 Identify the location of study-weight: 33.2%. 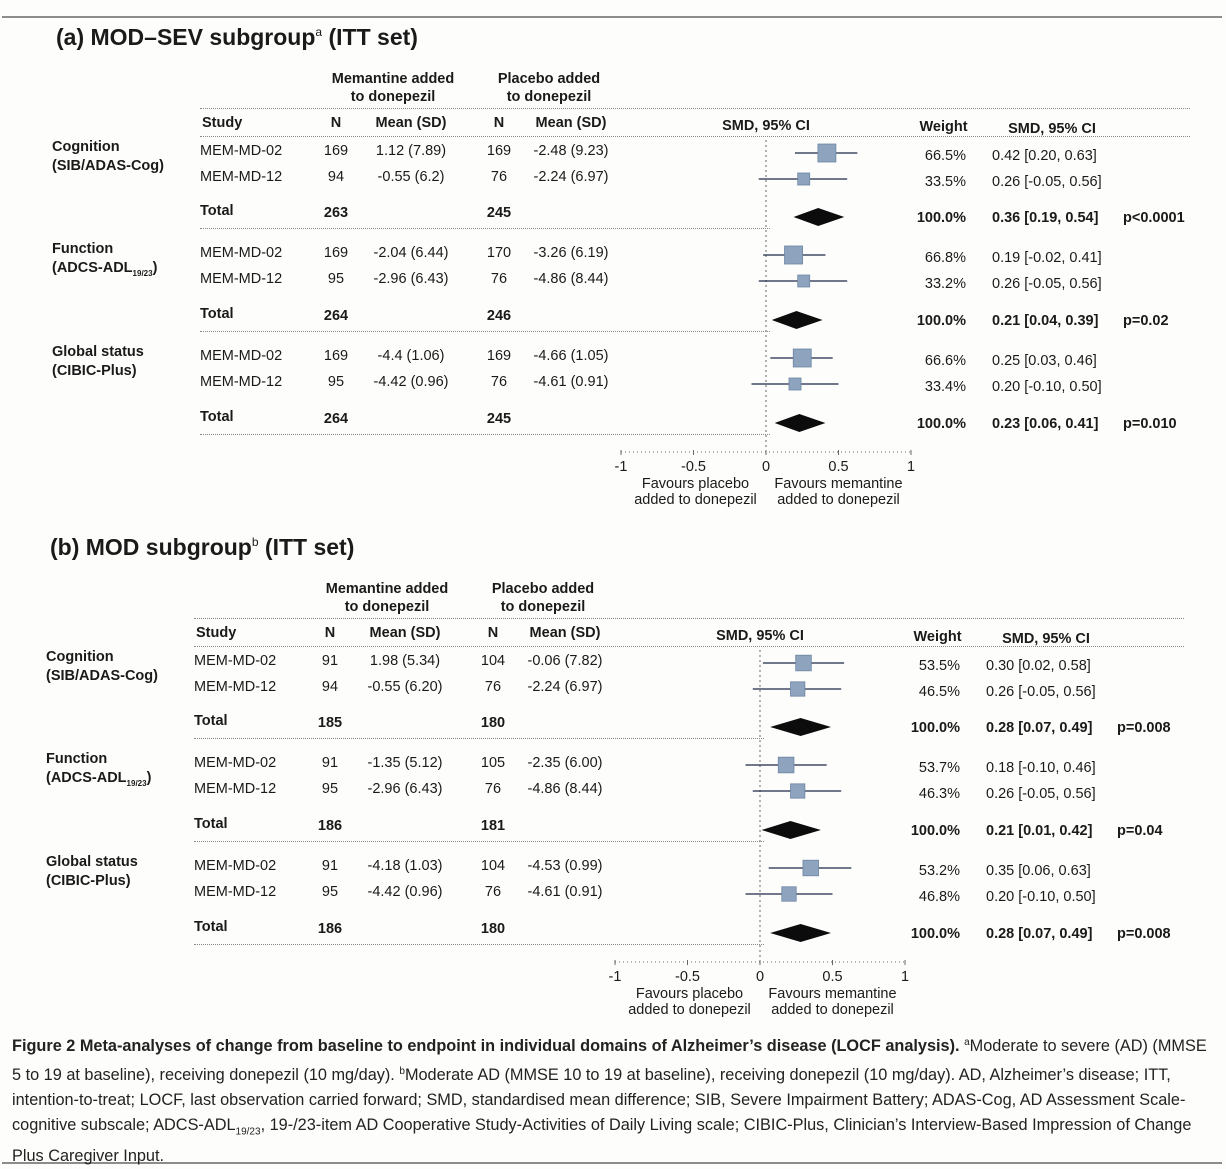
(945, 284).